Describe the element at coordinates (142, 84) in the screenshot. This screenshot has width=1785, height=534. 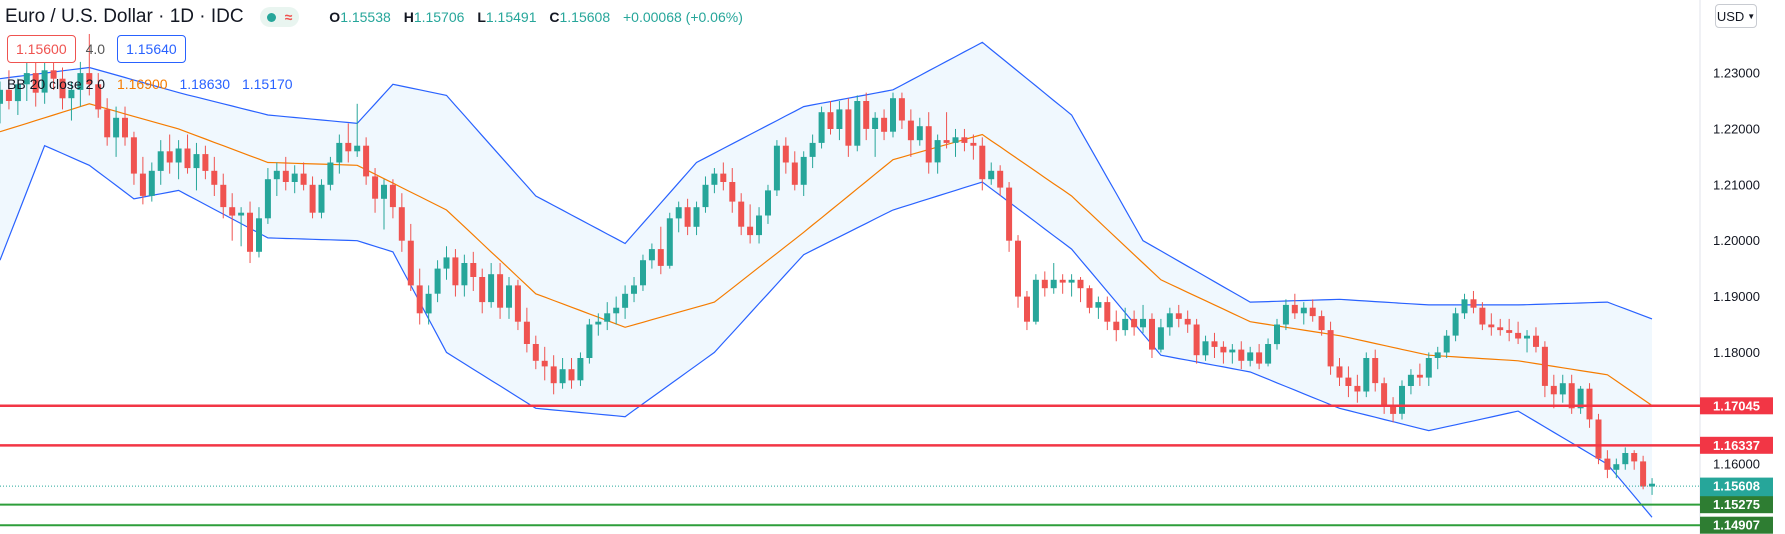
I see `bb-middle-value: 1.16900` at that location.